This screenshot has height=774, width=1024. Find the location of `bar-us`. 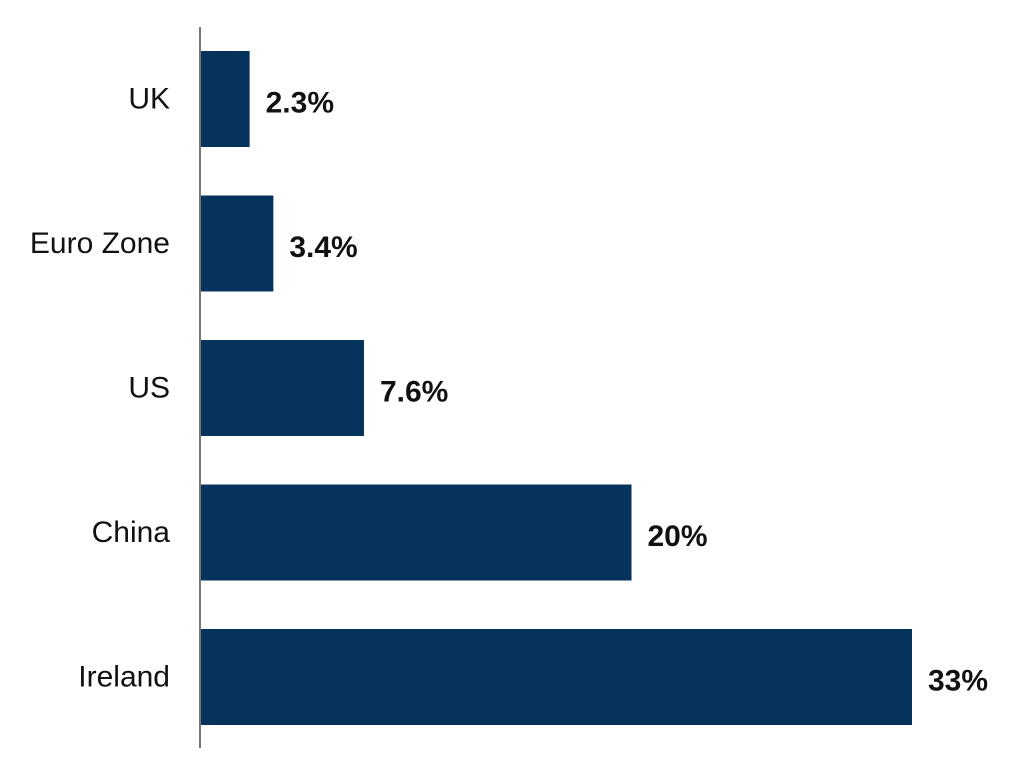

bar-us is located at coordinates (282, 388).